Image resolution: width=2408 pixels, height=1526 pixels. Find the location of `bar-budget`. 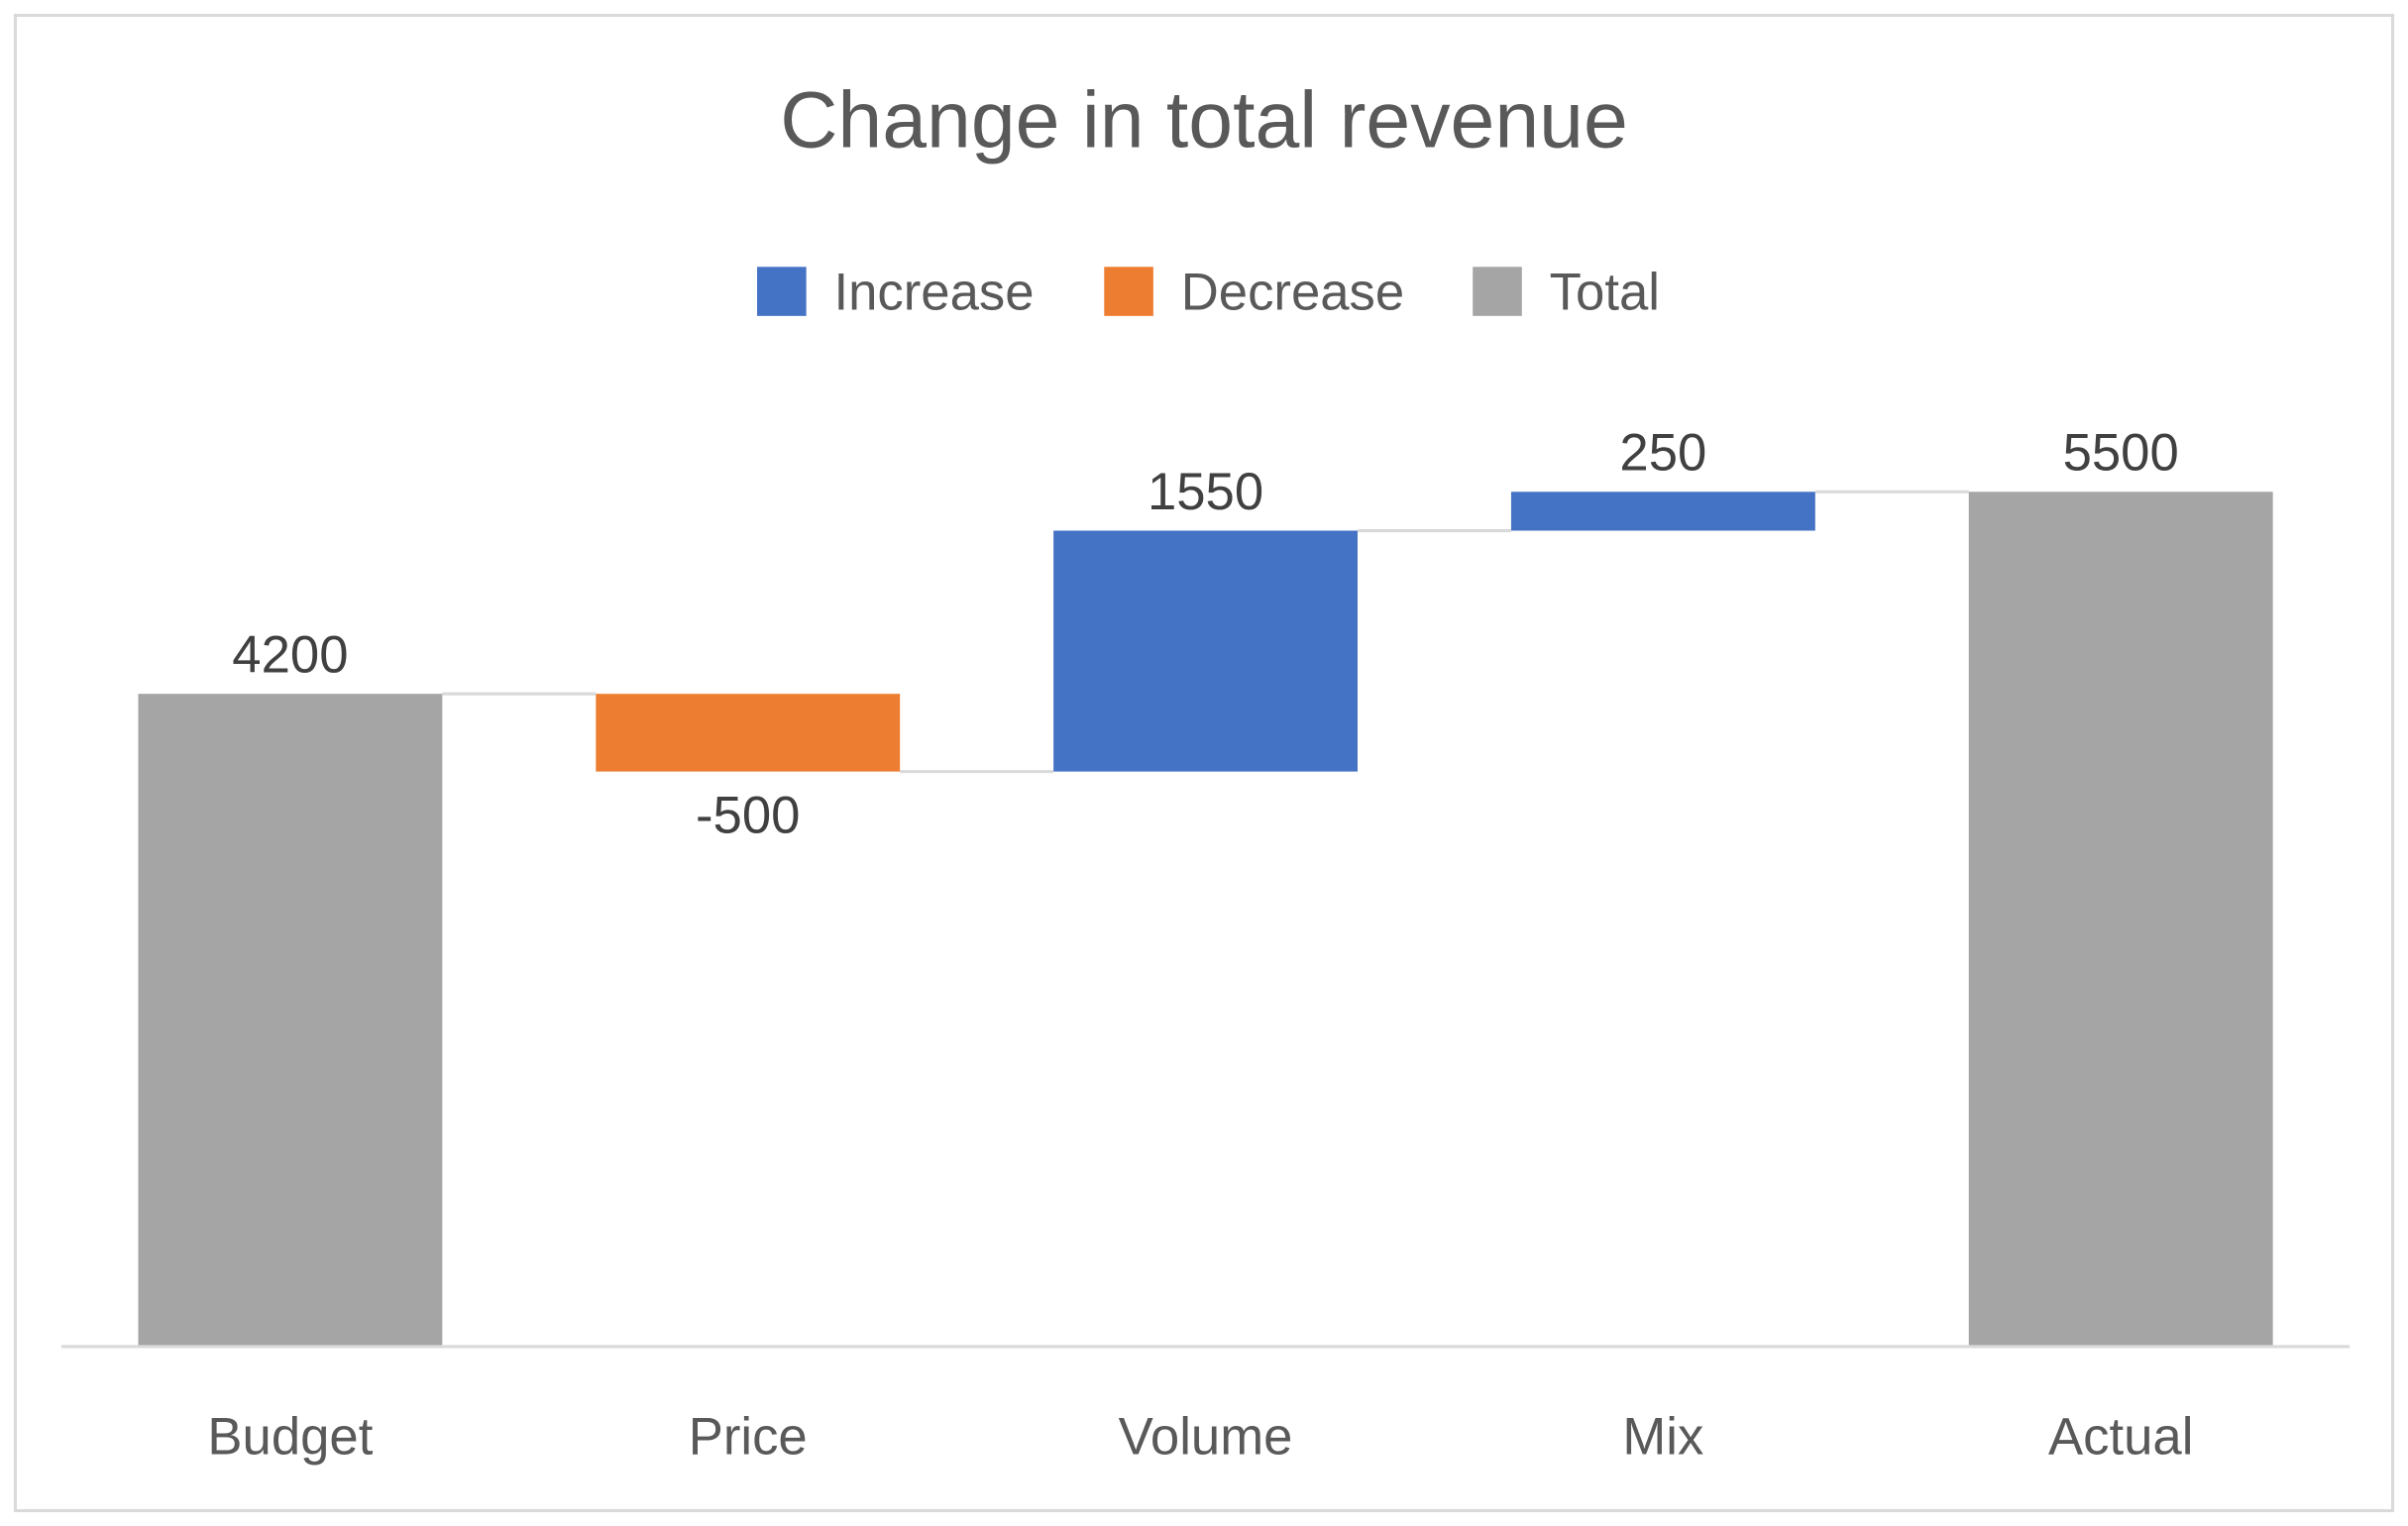

bar-budget is located at coordinates (290, 1020).